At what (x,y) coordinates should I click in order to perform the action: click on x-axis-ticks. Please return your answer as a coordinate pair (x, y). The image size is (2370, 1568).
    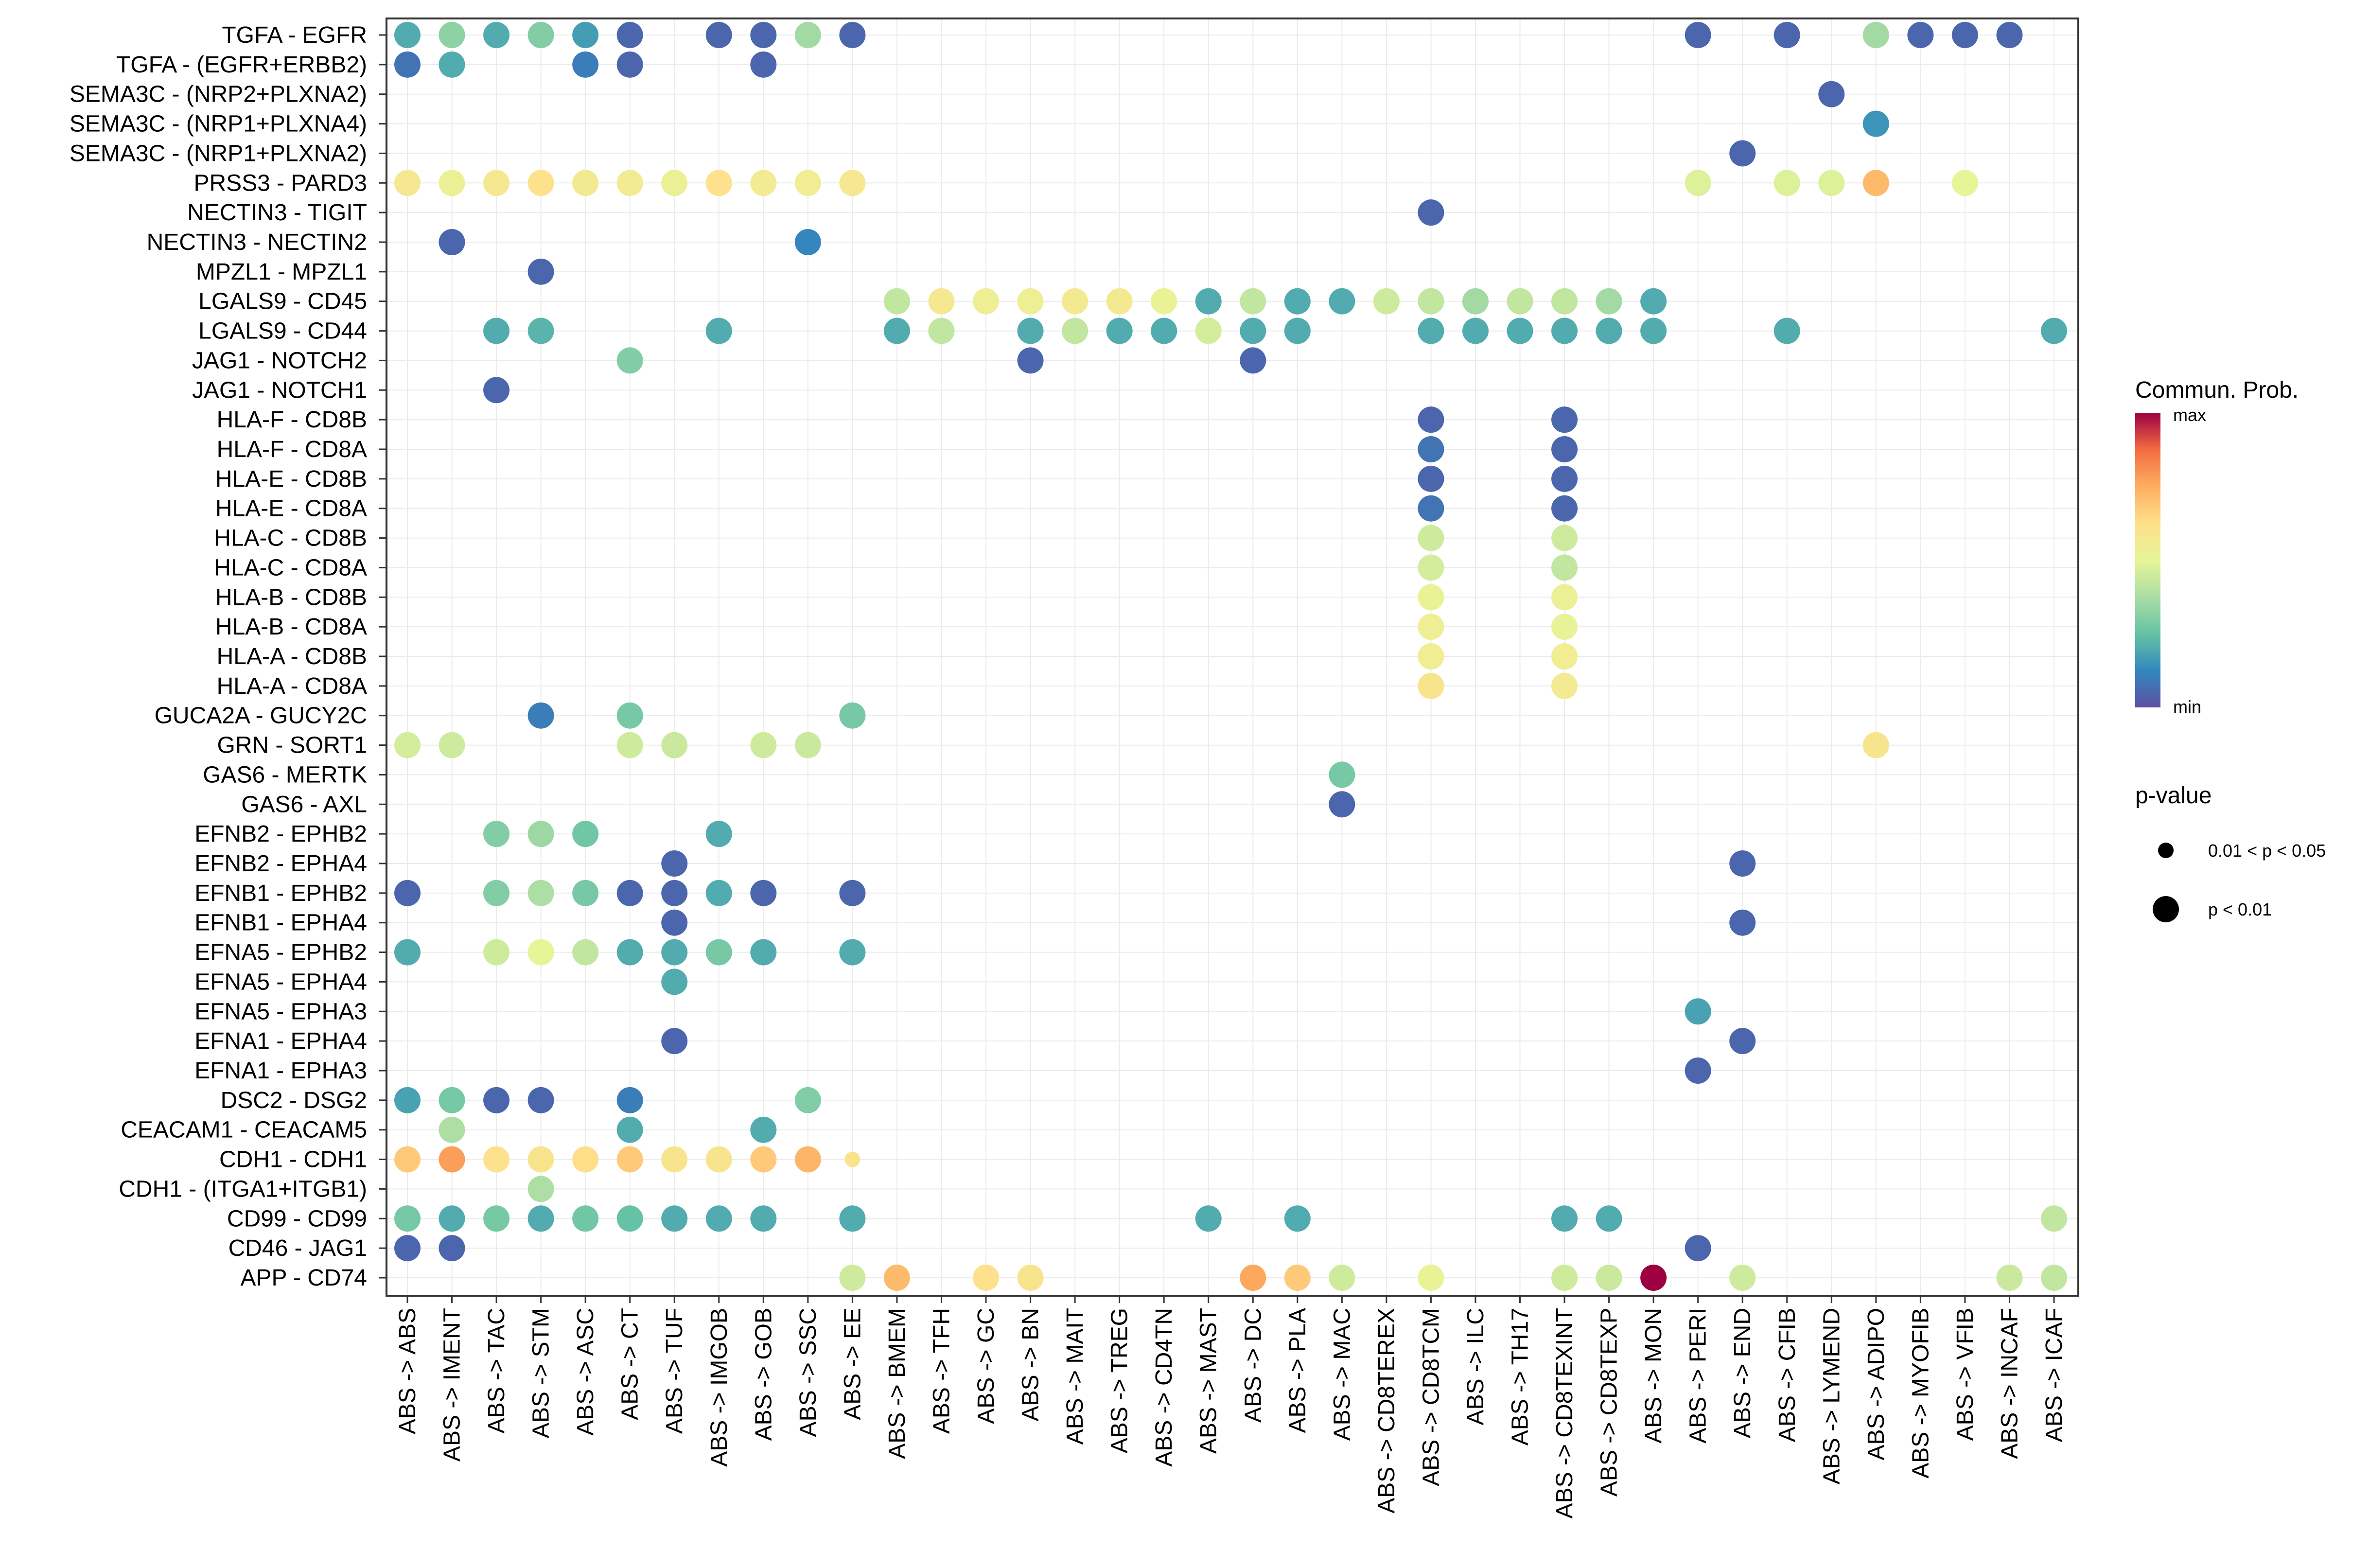
    Looking at the image, I should click on (1230, 1299).